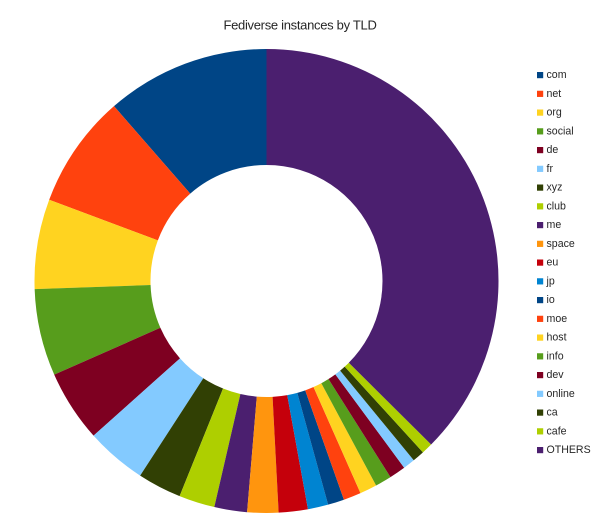 The height and width of the screenshot is (524, 600). I want to click on svg-text: me, so click(554, 225).